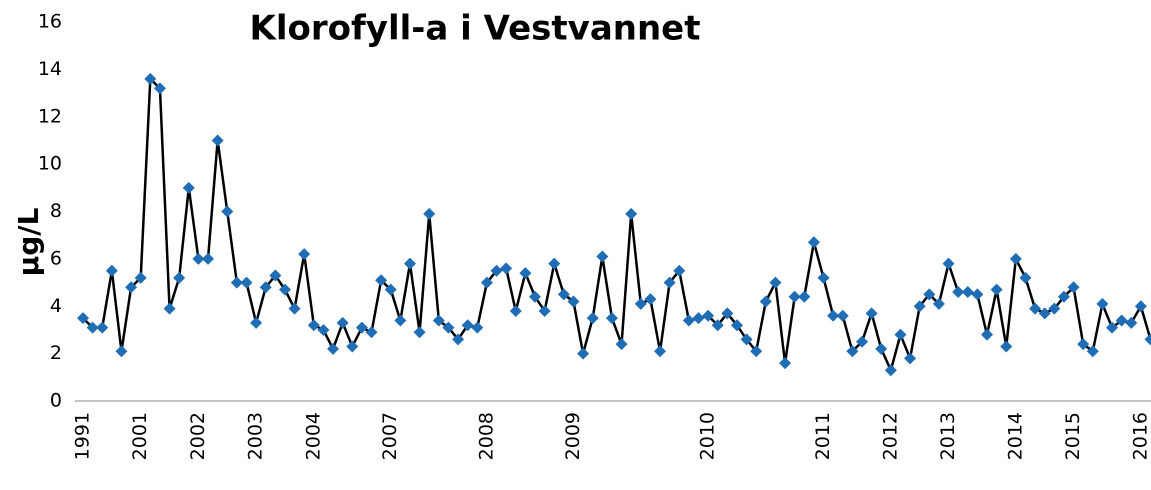  Describe the element at coordinates (1015, 436) in the screenshot. I see `x-tick-label: 2014` at that location.